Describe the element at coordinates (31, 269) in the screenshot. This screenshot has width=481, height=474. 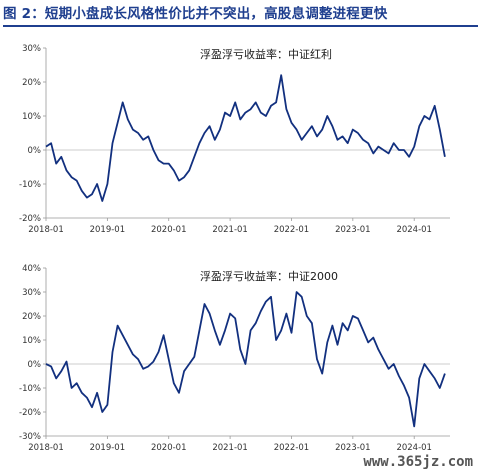
I see `y-tick-label: 40%` at that location.